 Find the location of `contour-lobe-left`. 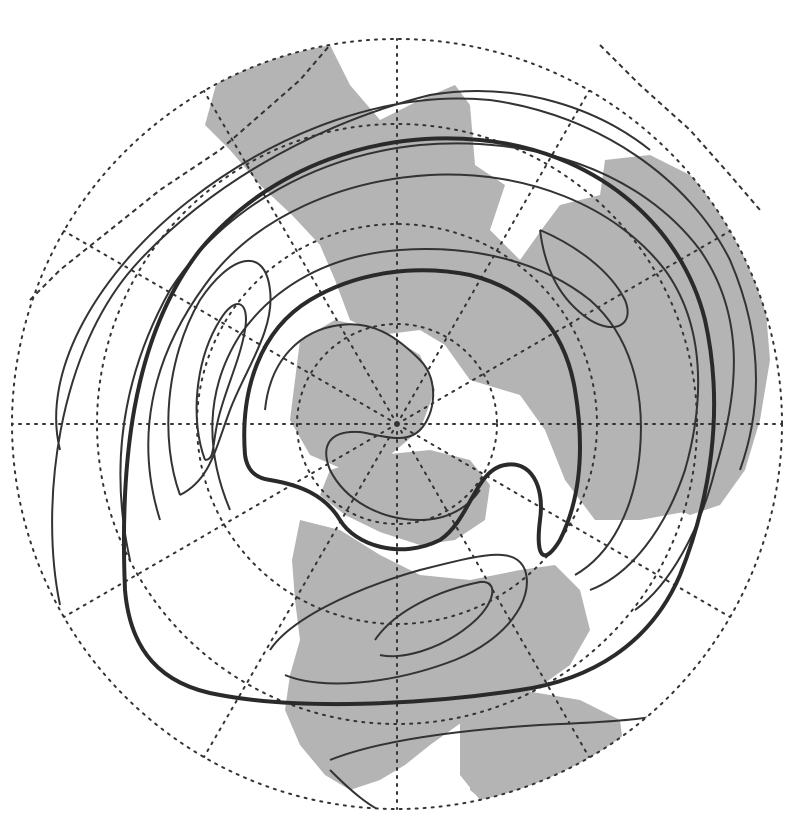

contour-lobe-left is located at coordinates (219, 377).